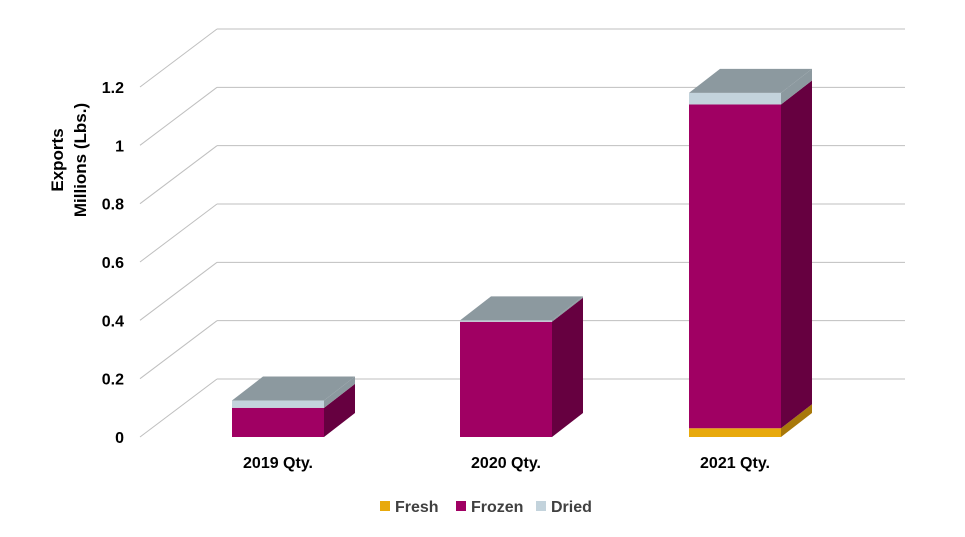 This screenshot has width=965, height=537. What do you see at coordinates (461, 506) in the screenshot?
I see `legend-swatch-frozen` at bounding box center [461, 506].